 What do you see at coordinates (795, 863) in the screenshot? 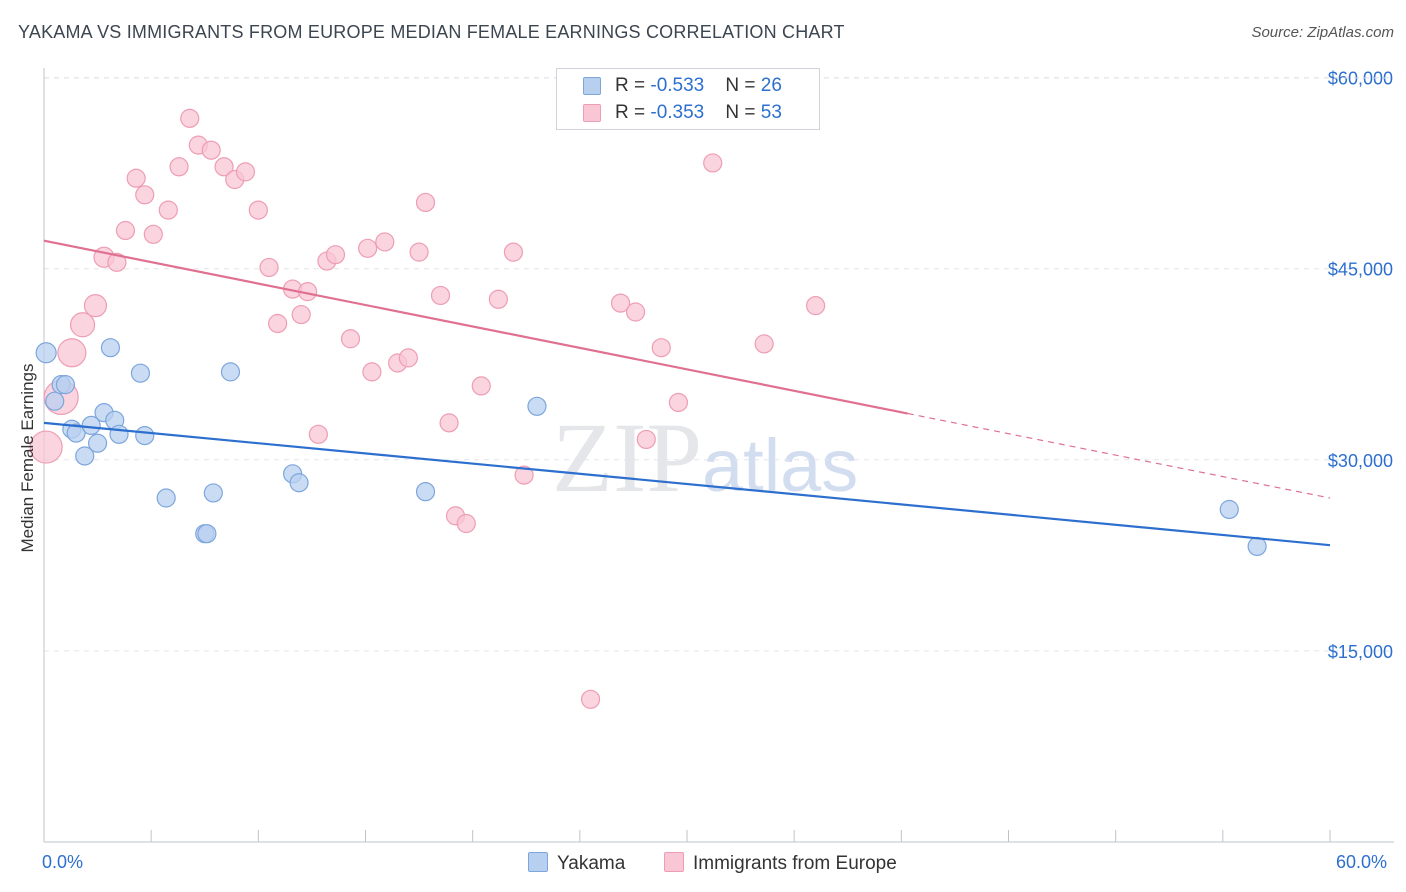
I see `legend-label-europe: Immigrants from Europe` at bounding box center [795, 863].